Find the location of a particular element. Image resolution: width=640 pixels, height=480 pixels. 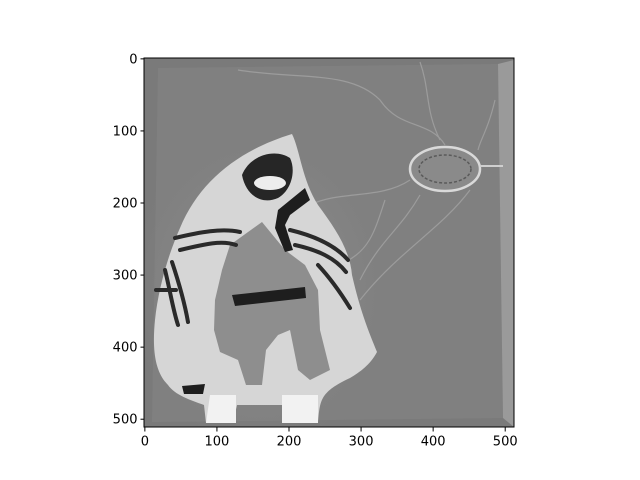

figure-front is located at coordinates (272, 303).